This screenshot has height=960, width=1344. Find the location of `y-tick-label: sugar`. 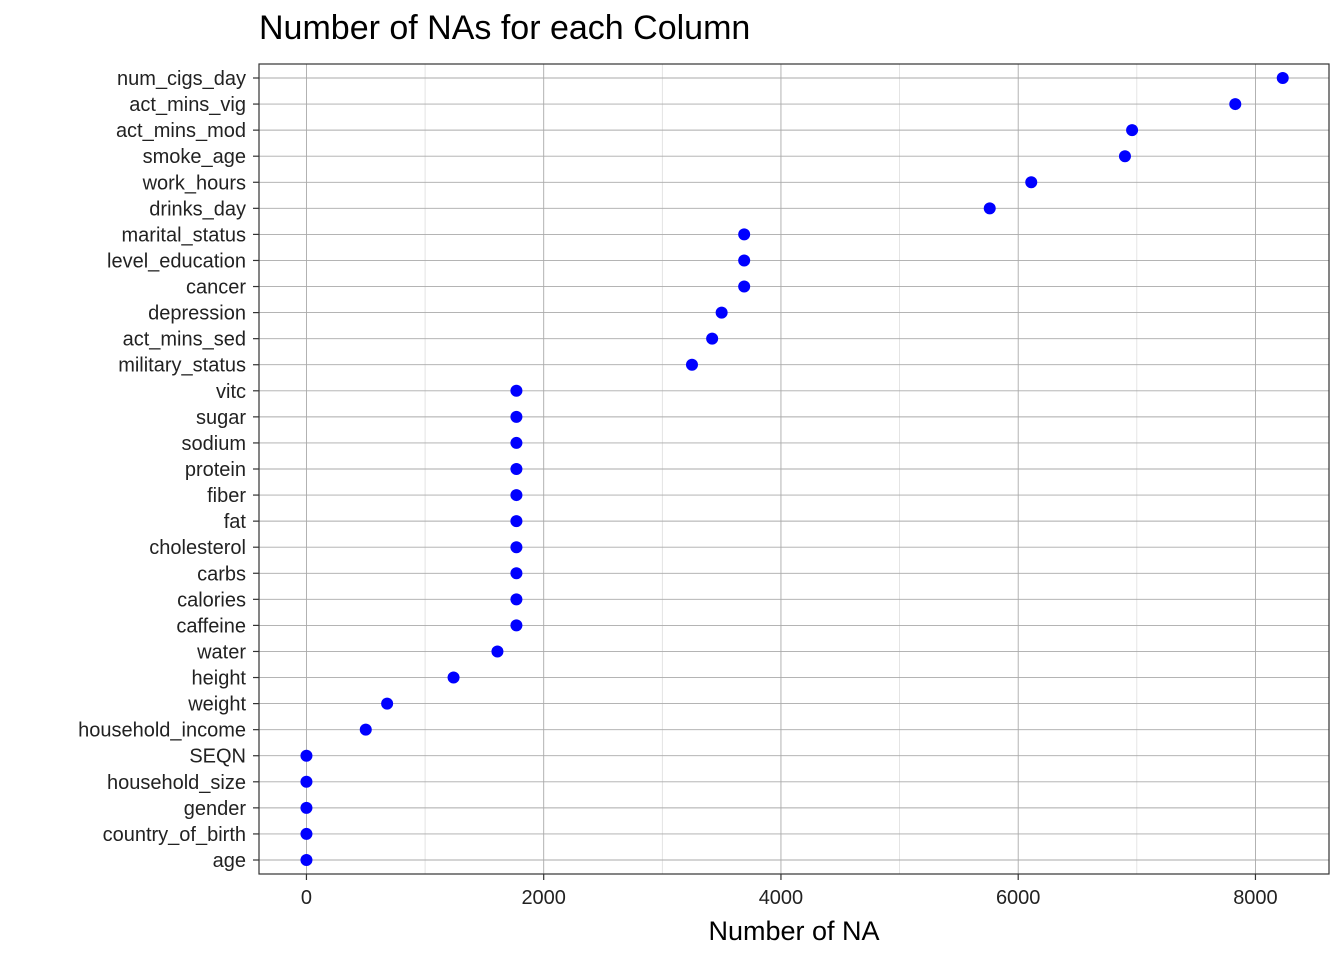

y-tick-label: sugar is located at coordinates (221, 418).